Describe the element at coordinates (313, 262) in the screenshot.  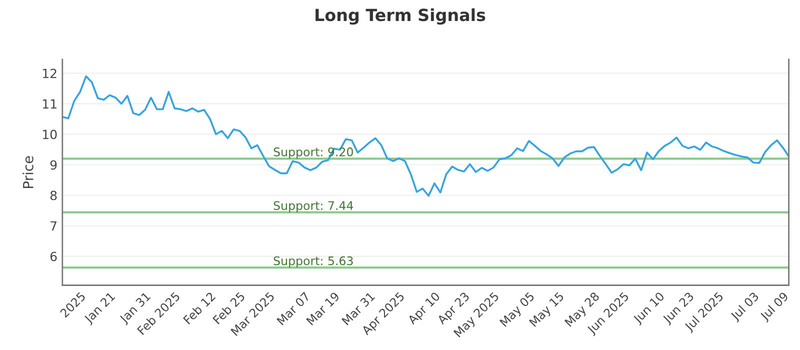
I see `ref-line-label: Support: 5.63` at that location.